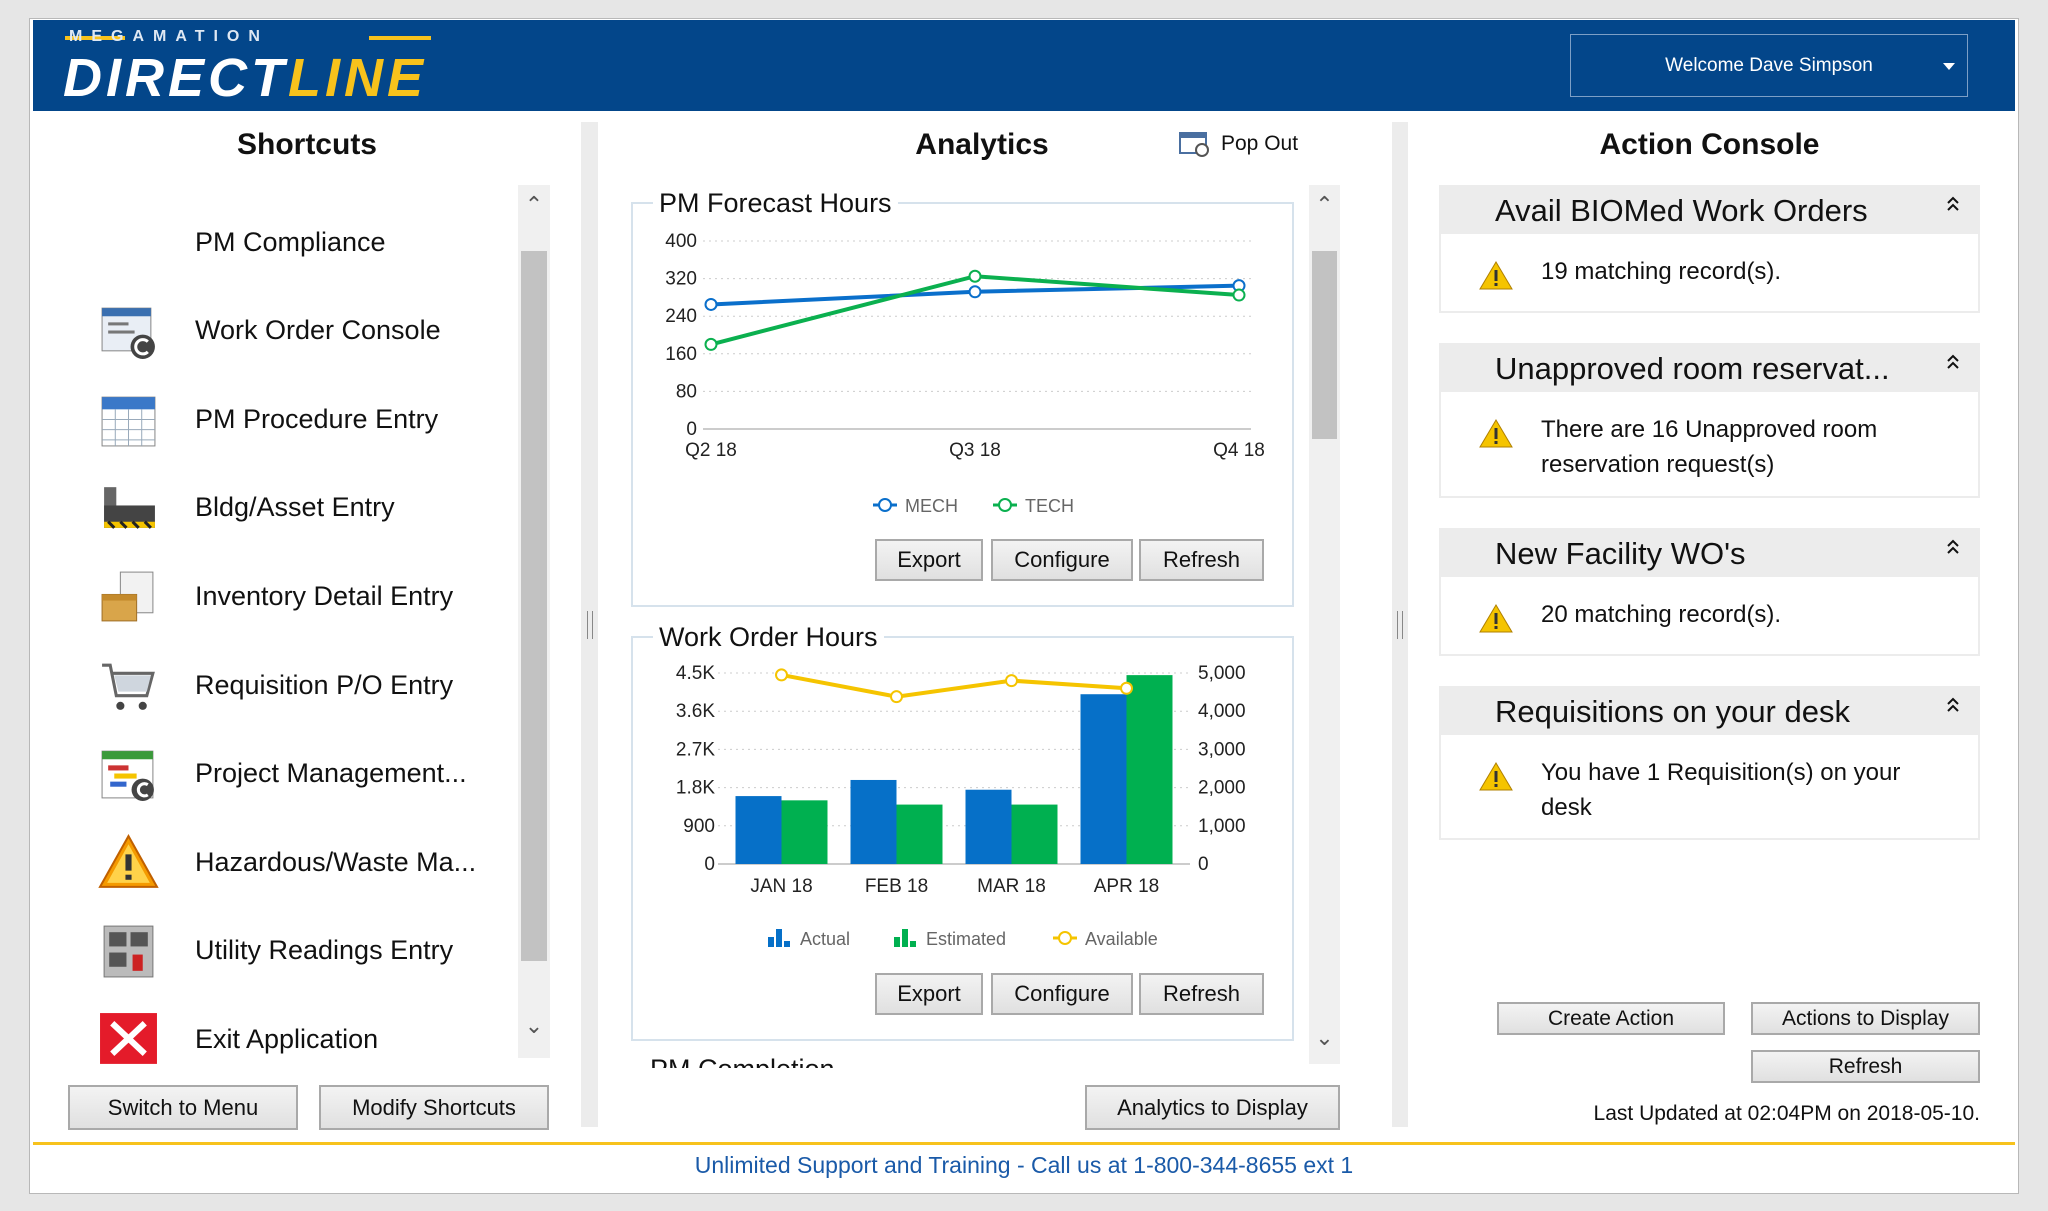 The height and width of the screenshot is (1211, 2048). What do you see at coordinates (290, 241) in the screenshot?
I see `shortcut-label: PM Compliance` at bounding box center [290, 241].